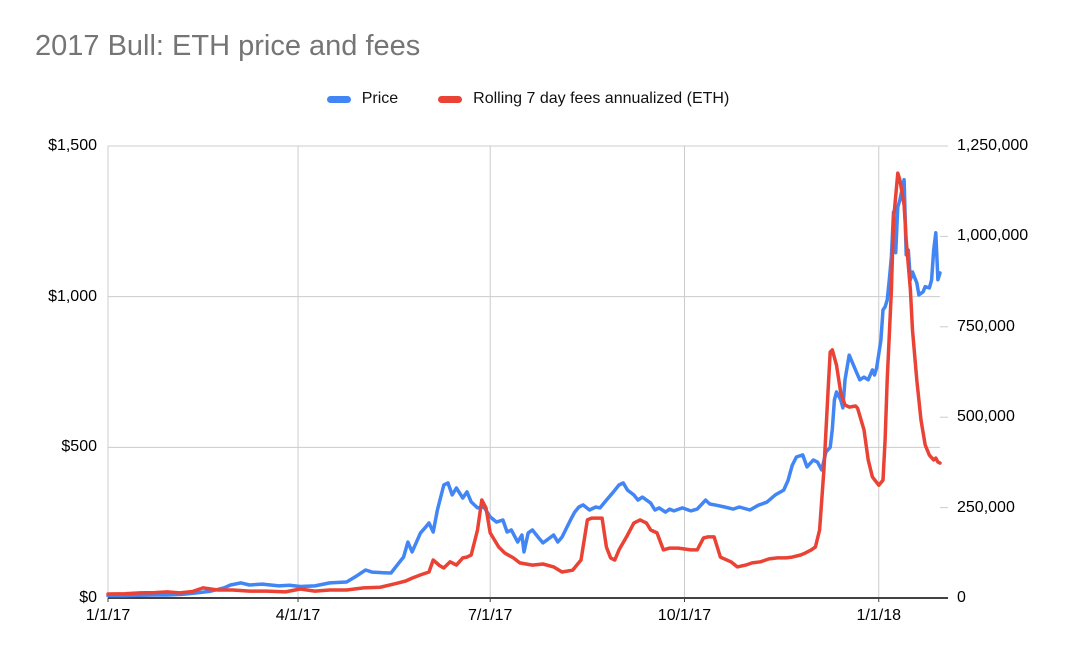 This screenshot has width=1080, height=668. Describe the element at coordinates (79, 447) in the screenshot. I see `y-left-tick-label: $500` at that location.